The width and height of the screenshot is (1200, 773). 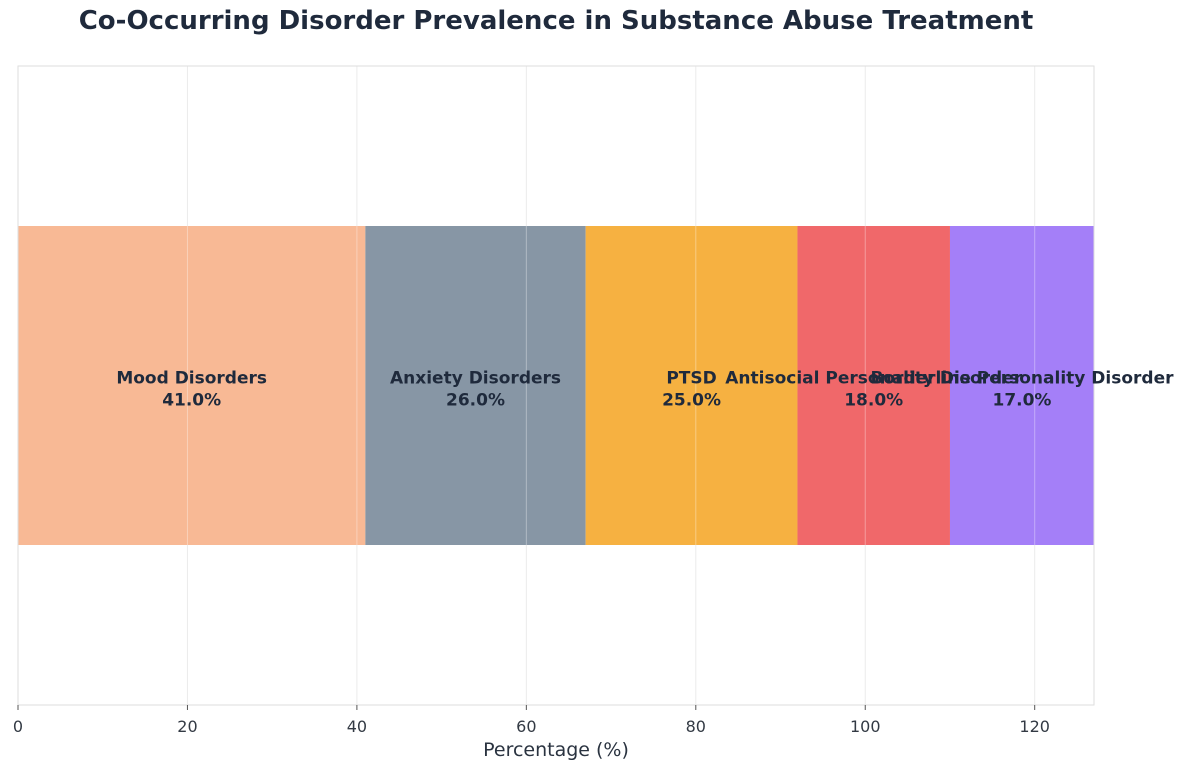 I want to click on bar-segment-borderline-personality-disorder, so click(x=1021, y=385).